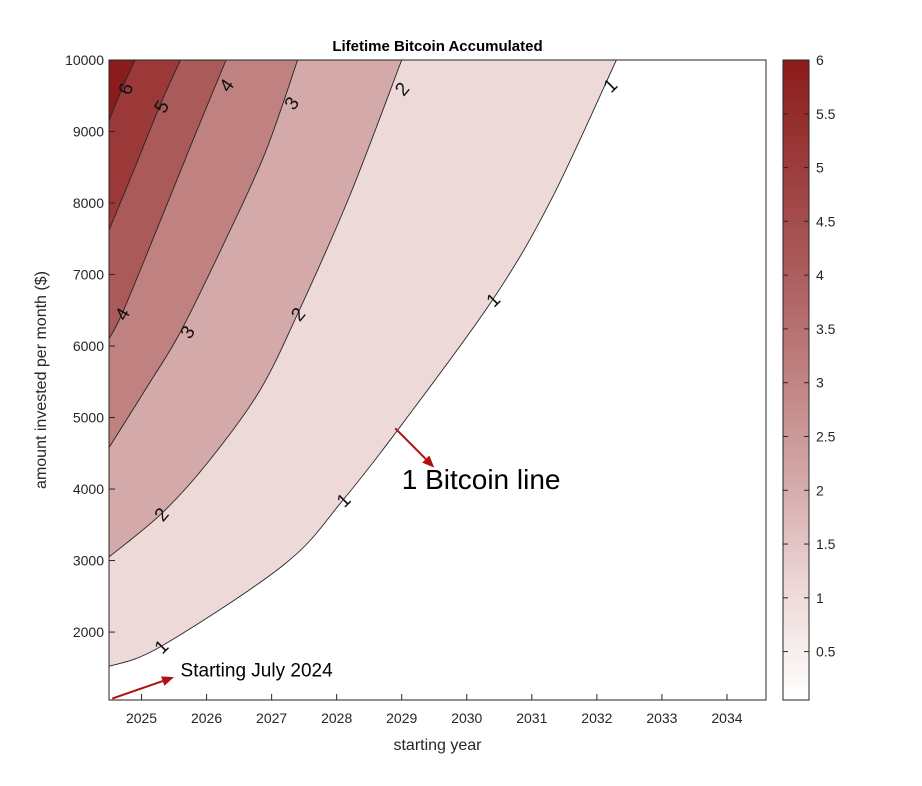 This screenshot has width=922, height=786. I want to click on colorbar-tick-label: 5.5, so click(826, 114).